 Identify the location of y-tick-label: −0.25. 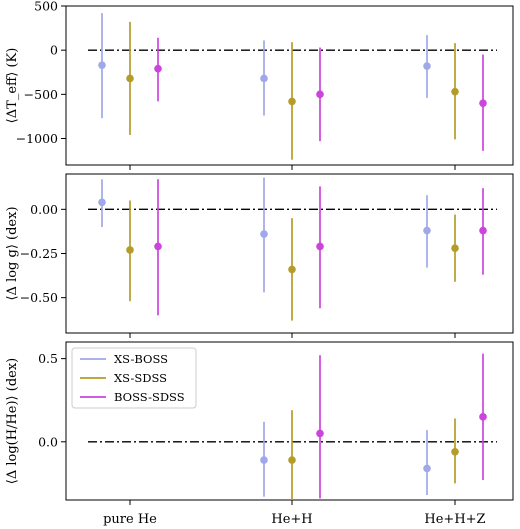
(39, 253).